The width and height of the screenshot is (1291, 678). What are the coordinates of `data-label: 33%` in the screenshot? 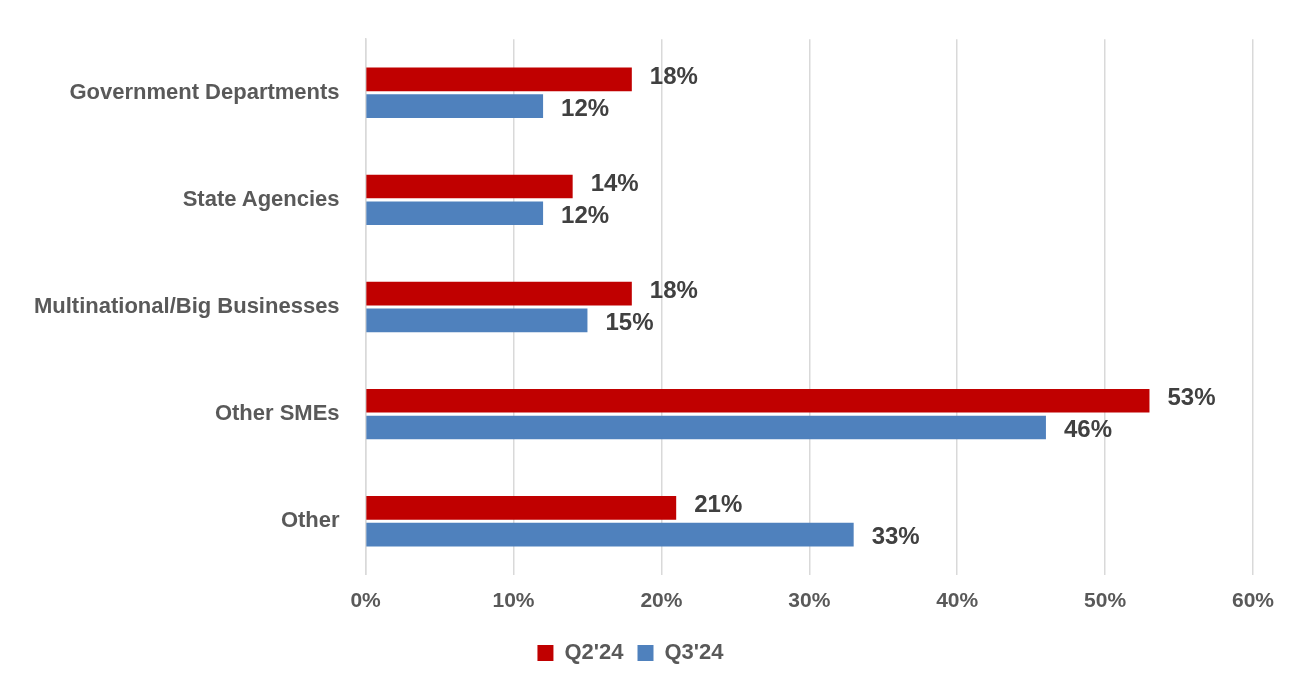 It's located at (895, 536).